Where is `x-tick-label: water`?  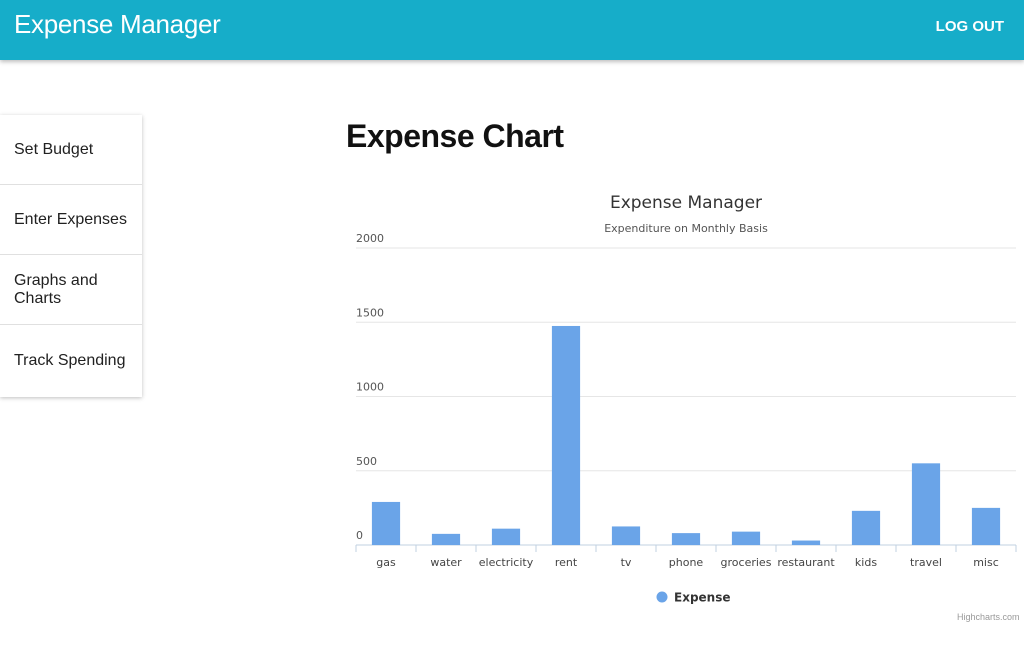
x-tick-label: water is located at coordinates (446, 562).